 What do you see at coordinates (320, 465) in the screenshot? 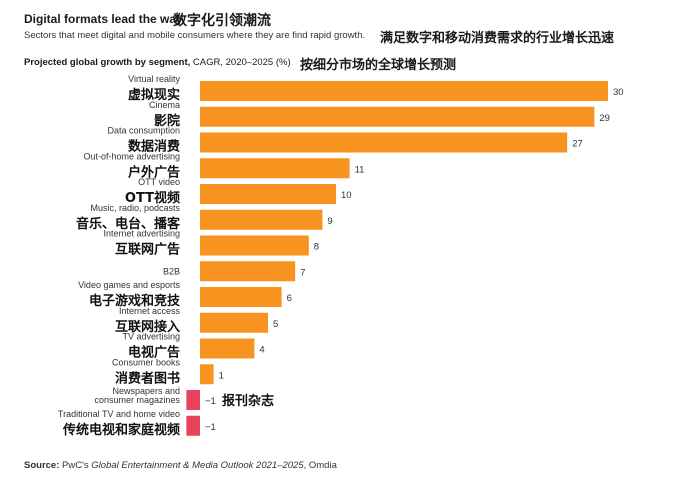
I see `source-post: , Omdia` at bounding box center [320, 465].